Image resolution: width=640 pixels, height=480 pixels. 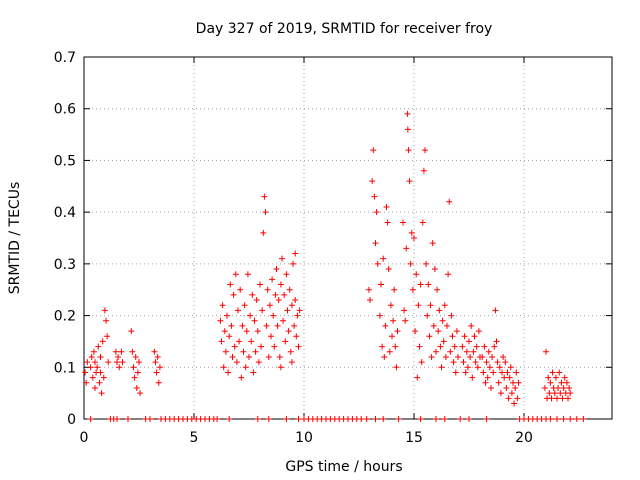 What do you see at coordinates (65, 317) in the screenshot?
I see `y-tick-label: 0.2` at bounding box center [65, 317].